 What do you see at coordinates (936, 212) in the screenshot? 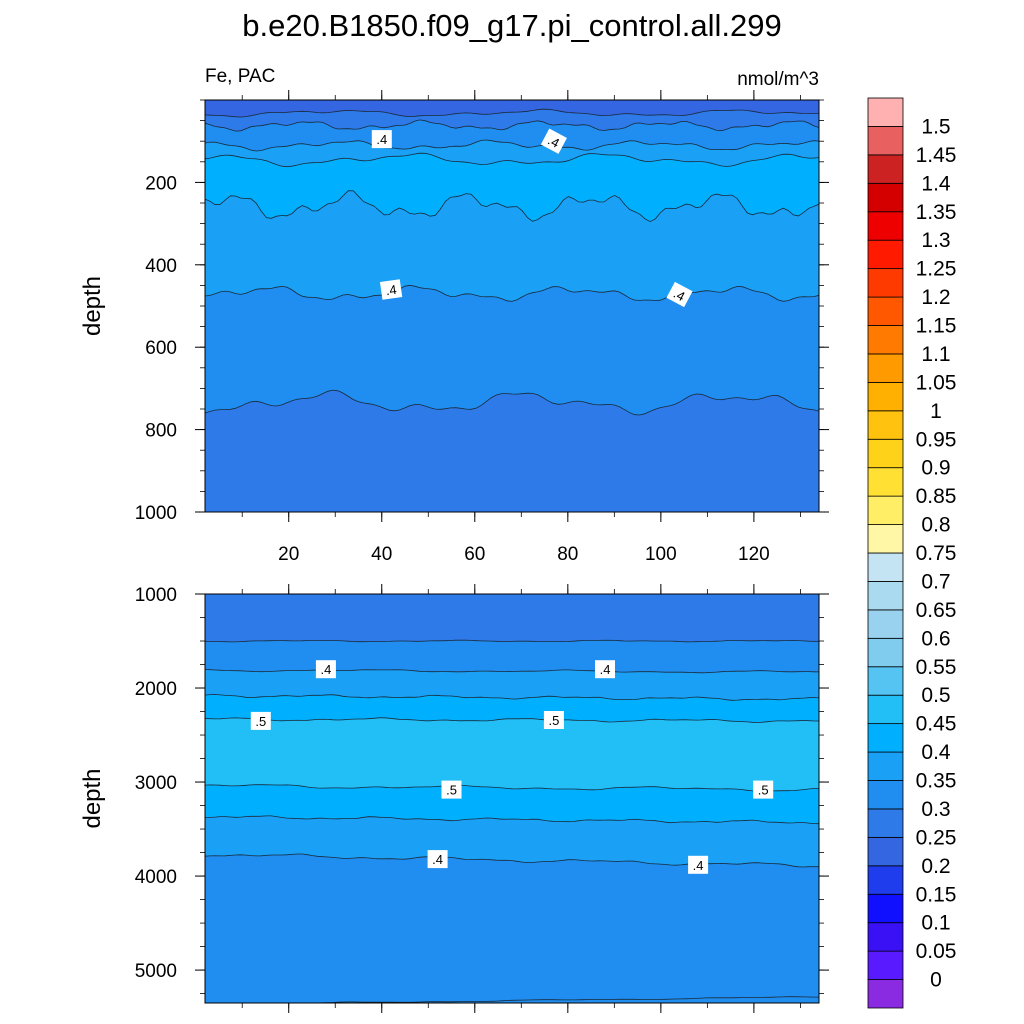
I see `colorbar-label: 1.35` at bounding box center [936, 212].